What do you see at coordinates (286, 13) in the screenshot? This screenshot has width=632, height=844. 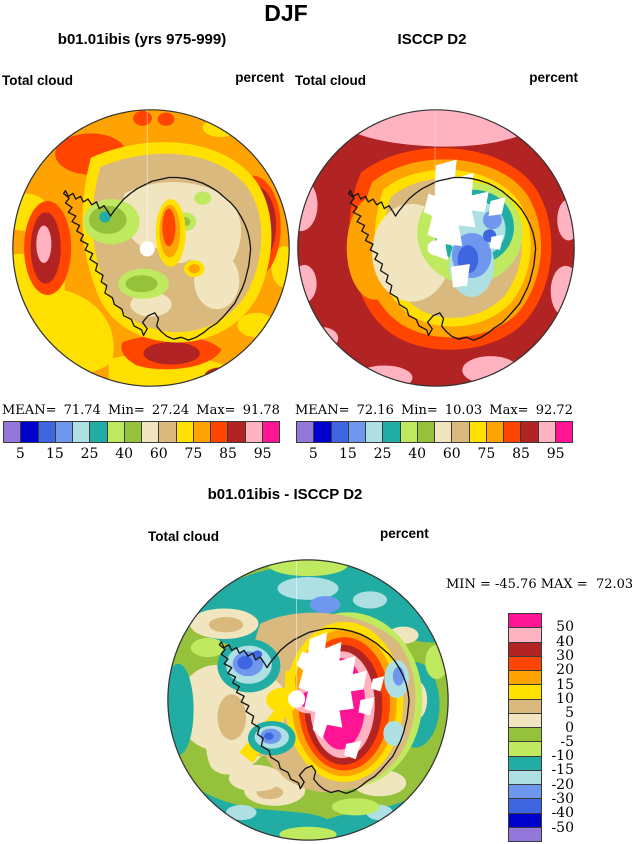 I see `page-title: DJF` at bounding box center [286, 13].